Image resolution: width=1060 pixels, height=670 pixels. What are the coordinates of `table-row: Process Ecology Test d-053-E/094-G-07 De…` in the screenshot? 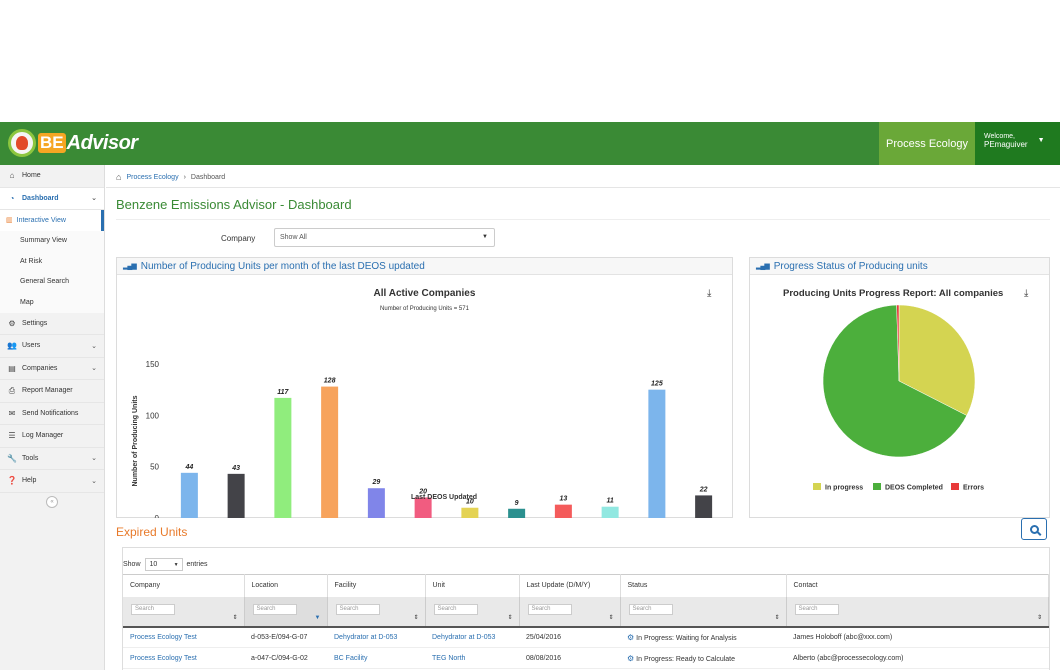 It's located at (586, 637).